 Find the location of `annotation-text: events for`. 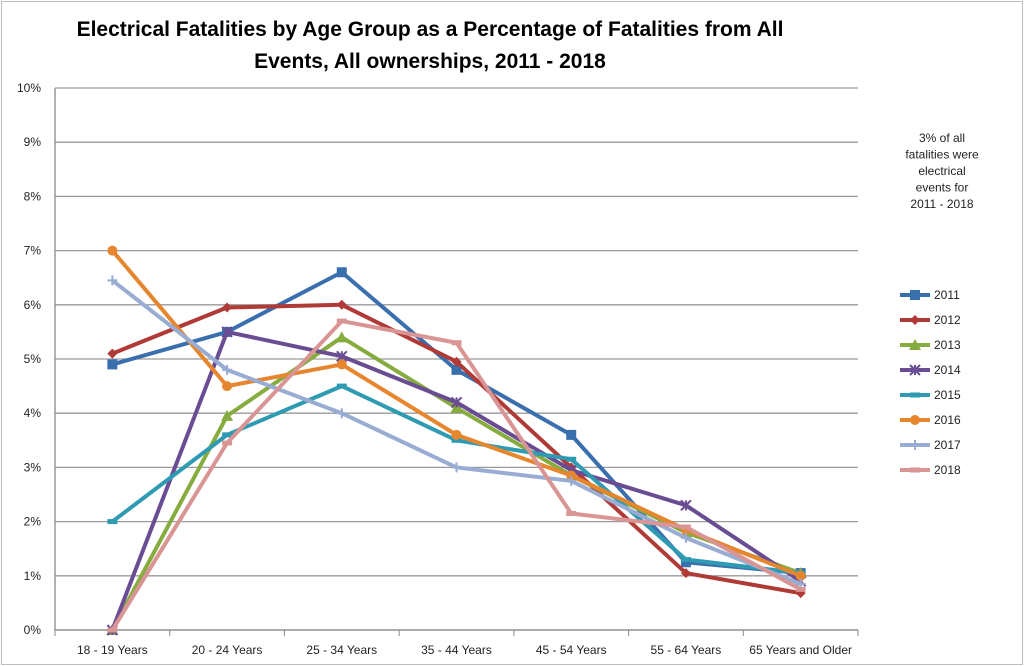

annotation-text: events for is located at coordinates (942, 188).